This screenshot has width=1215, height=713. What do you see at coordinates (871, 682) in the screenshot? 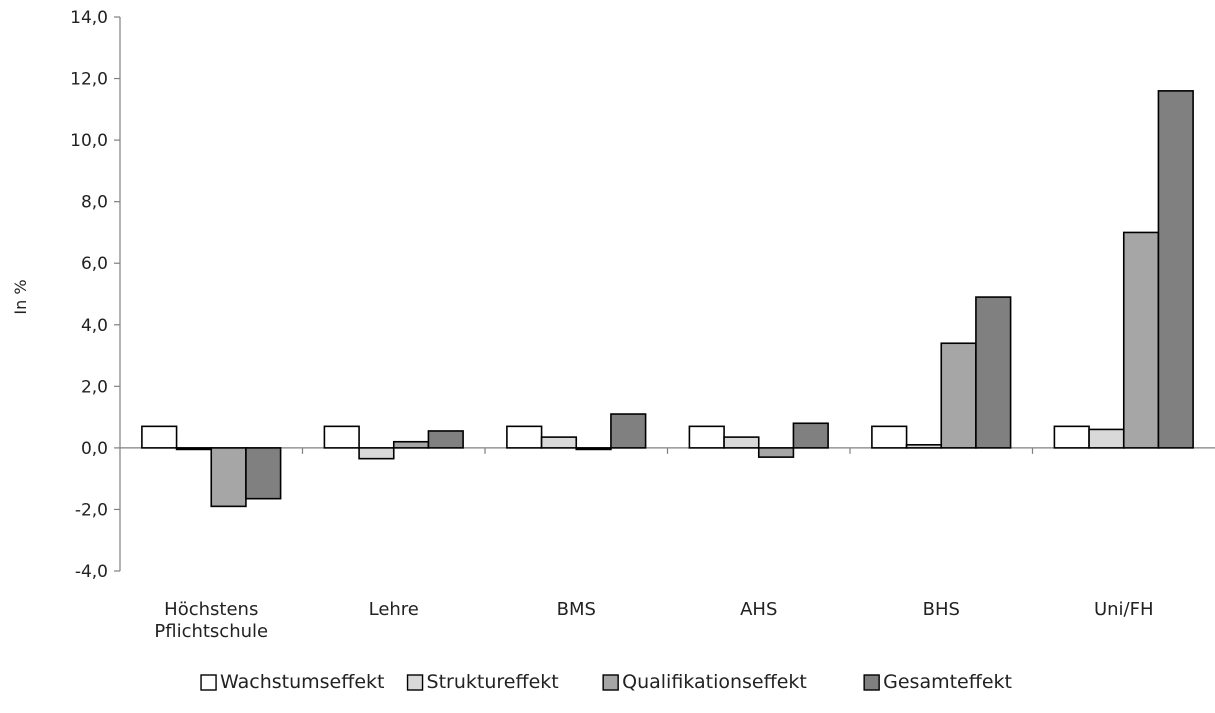
I see `legend-swatch-gesamteffekt` at bounding box center [871, 682].